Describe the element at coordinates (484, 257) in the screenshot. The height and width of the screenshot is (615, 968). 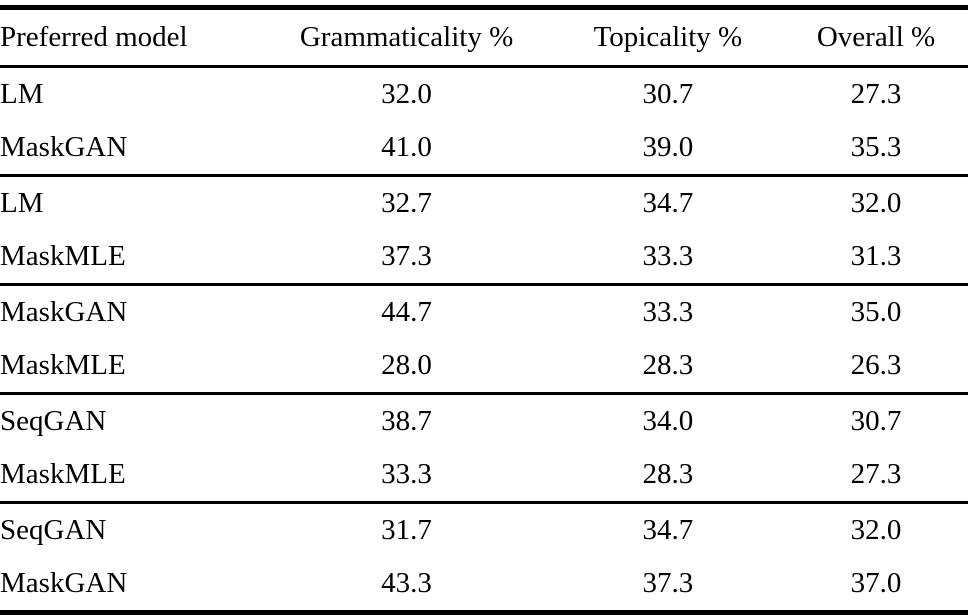
I see `table-row: MaskMLE 37.3 33.3 31.3` at that location.